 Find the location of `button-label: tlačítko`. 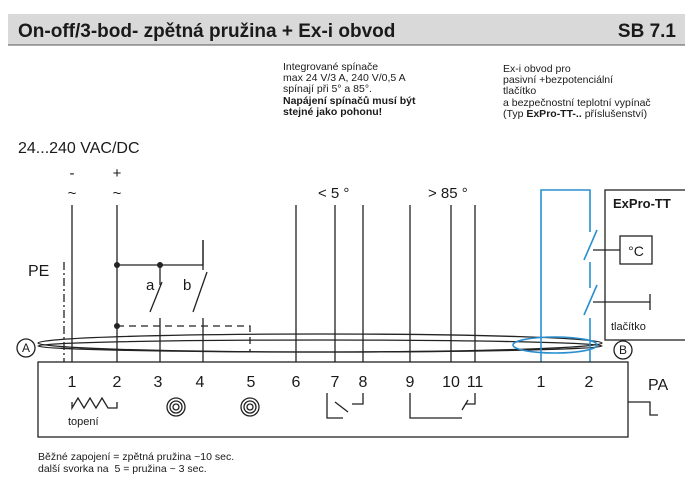

button-label: tlačítko is located at coordinates (628, 327).